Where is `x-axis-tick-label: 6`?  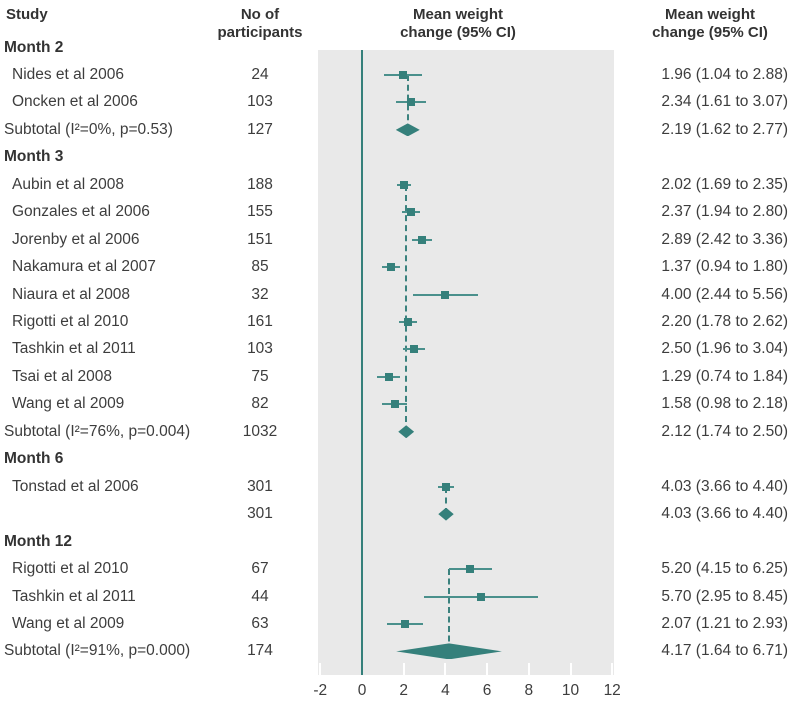 x-axis-tick-label: 6 is located at coordinates (487, 690).